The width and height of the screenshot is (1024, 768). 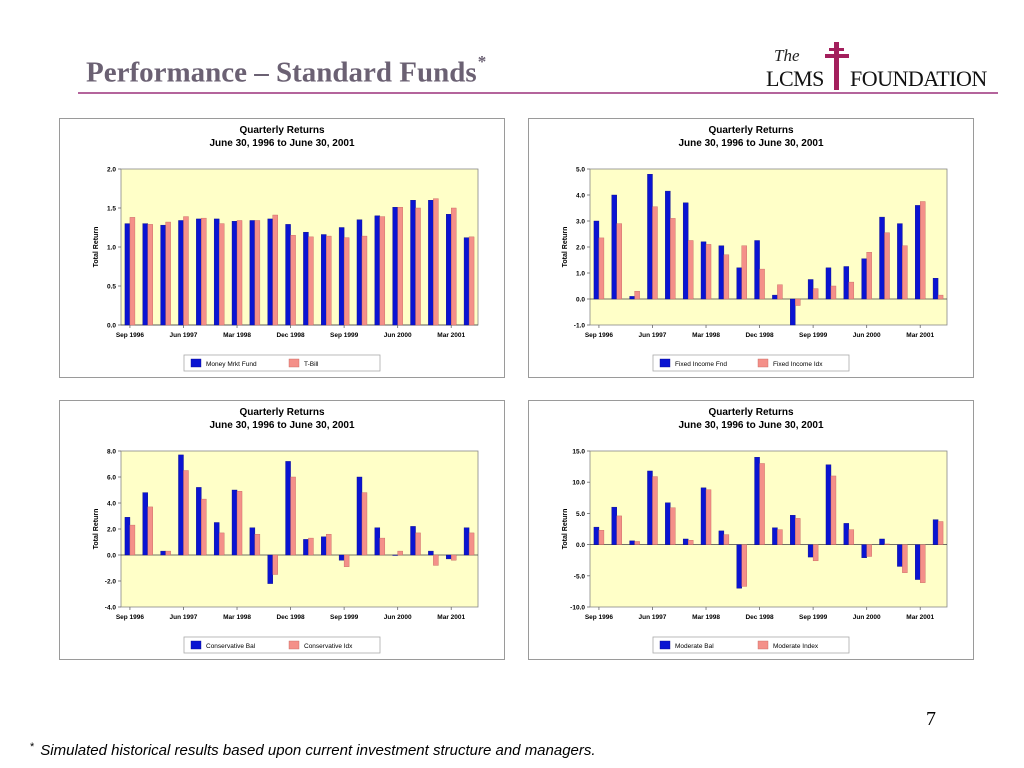 I want to click on y-tick-label: -1.0, so click(x=580, y=326).